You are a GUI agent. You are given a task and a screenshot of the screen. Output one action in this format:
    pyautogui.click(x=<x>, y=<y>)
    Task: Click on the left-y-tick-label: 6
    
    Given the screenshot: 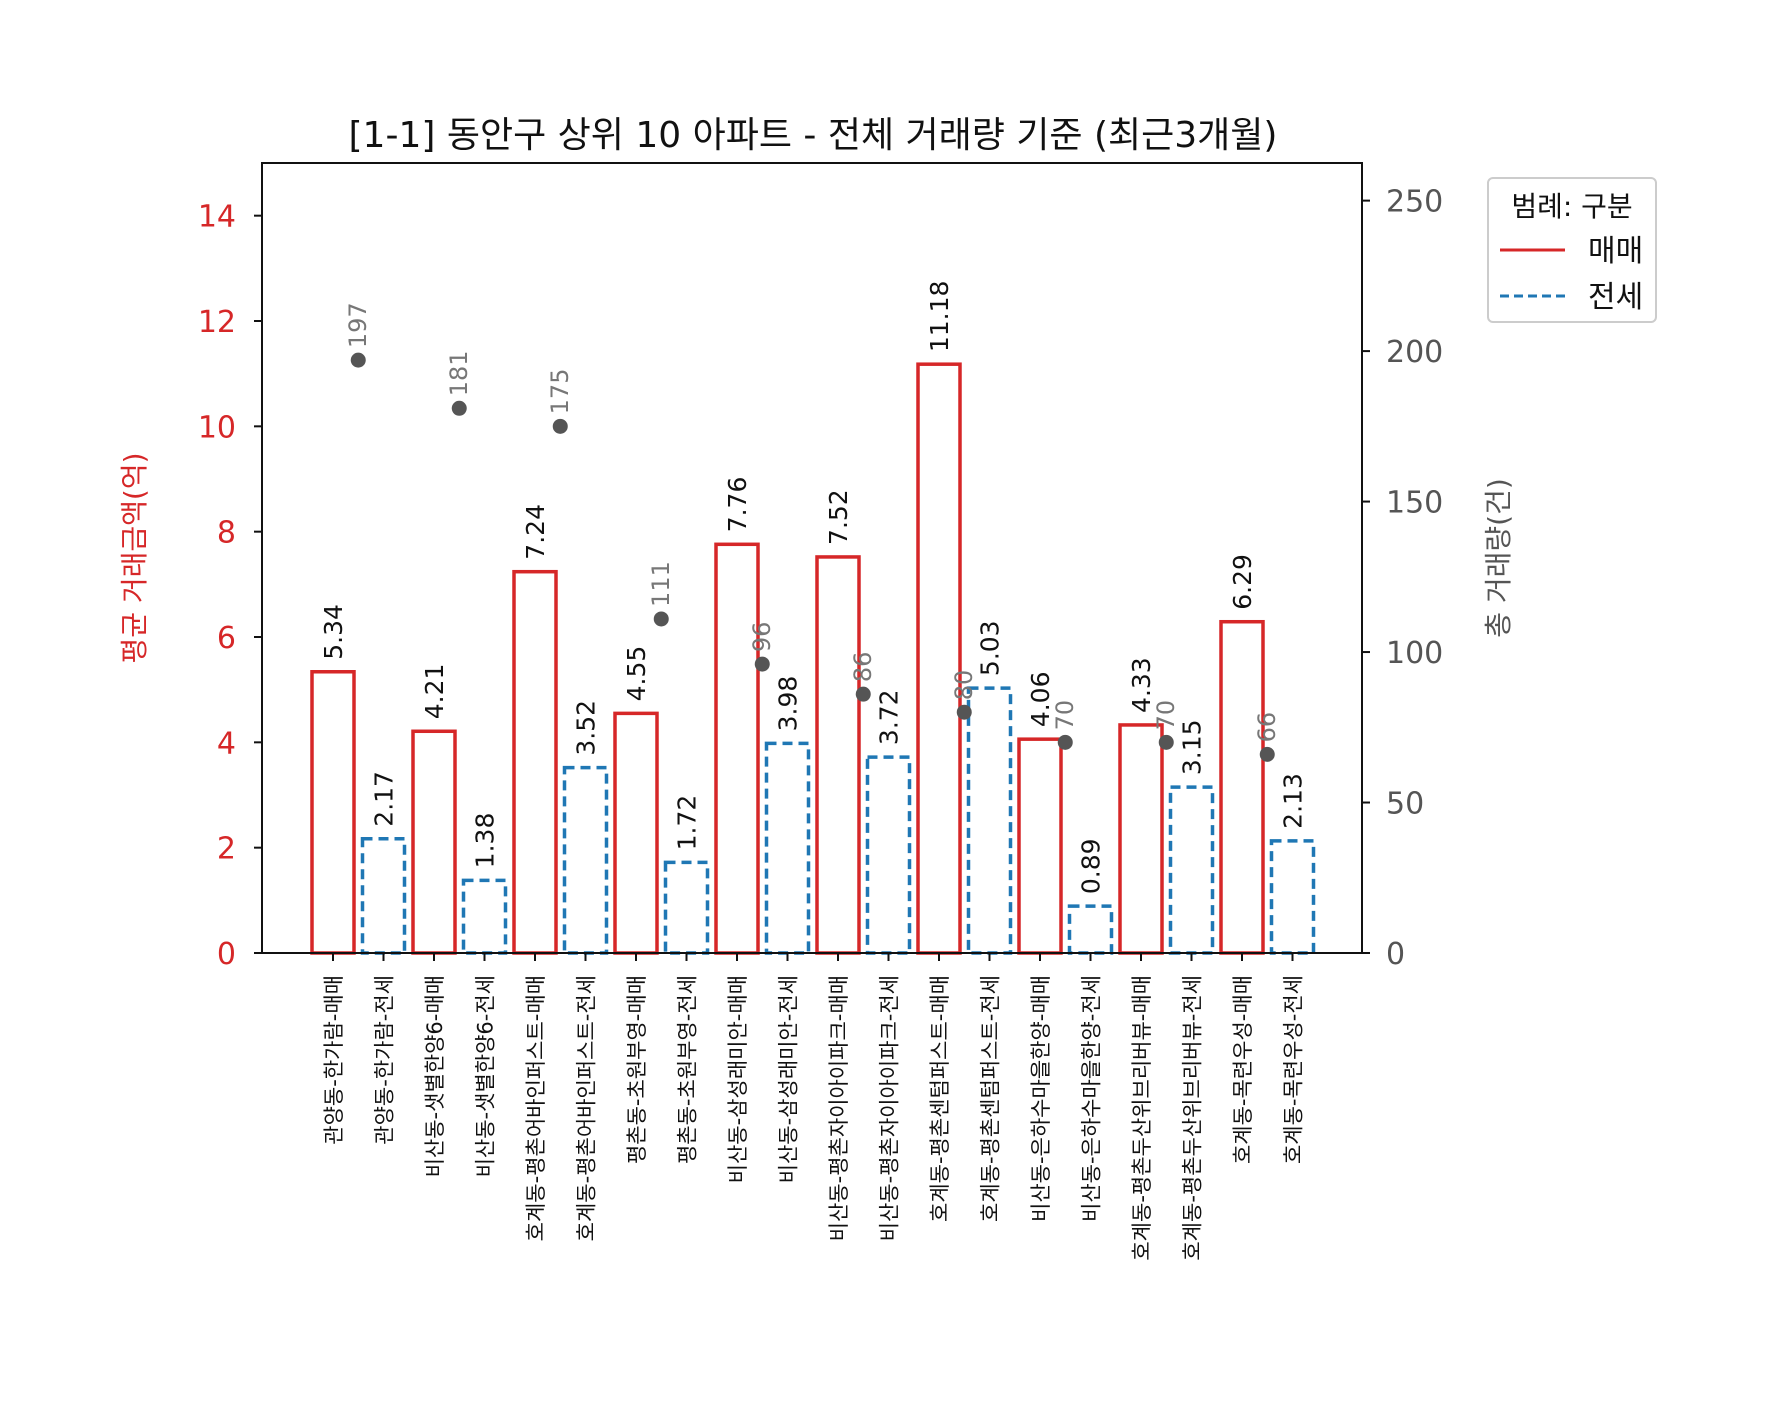 What is the action you would take?
    pyautogui.click(x=226, y=638)
    